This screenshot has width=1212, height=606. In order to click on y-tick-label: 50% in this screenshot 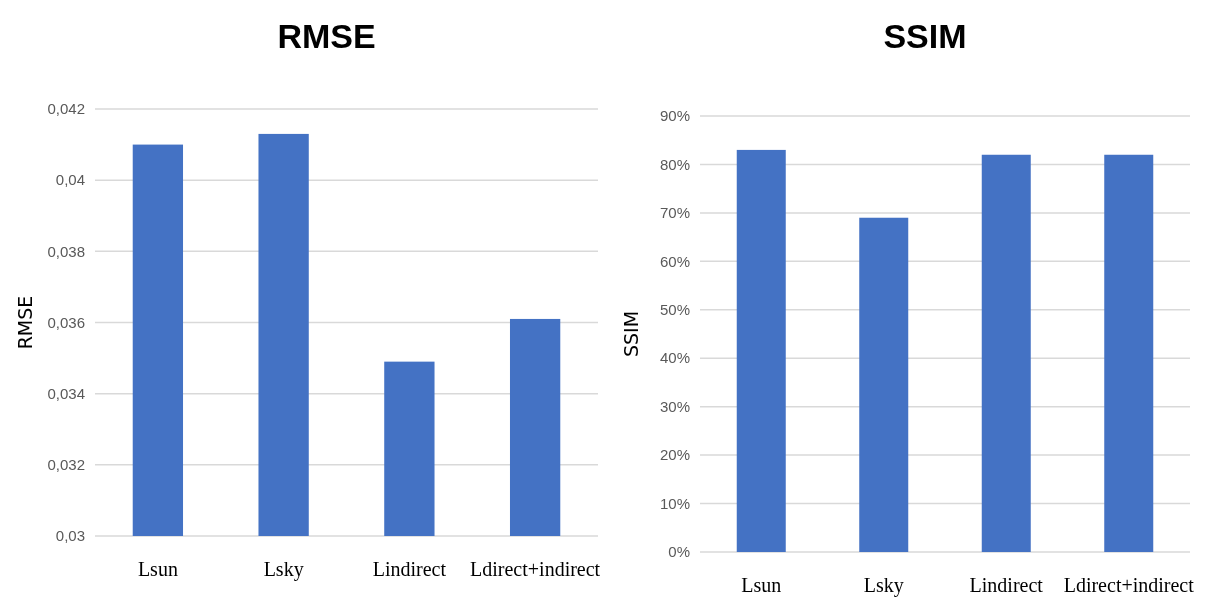, I will do `click(674, 310)`.